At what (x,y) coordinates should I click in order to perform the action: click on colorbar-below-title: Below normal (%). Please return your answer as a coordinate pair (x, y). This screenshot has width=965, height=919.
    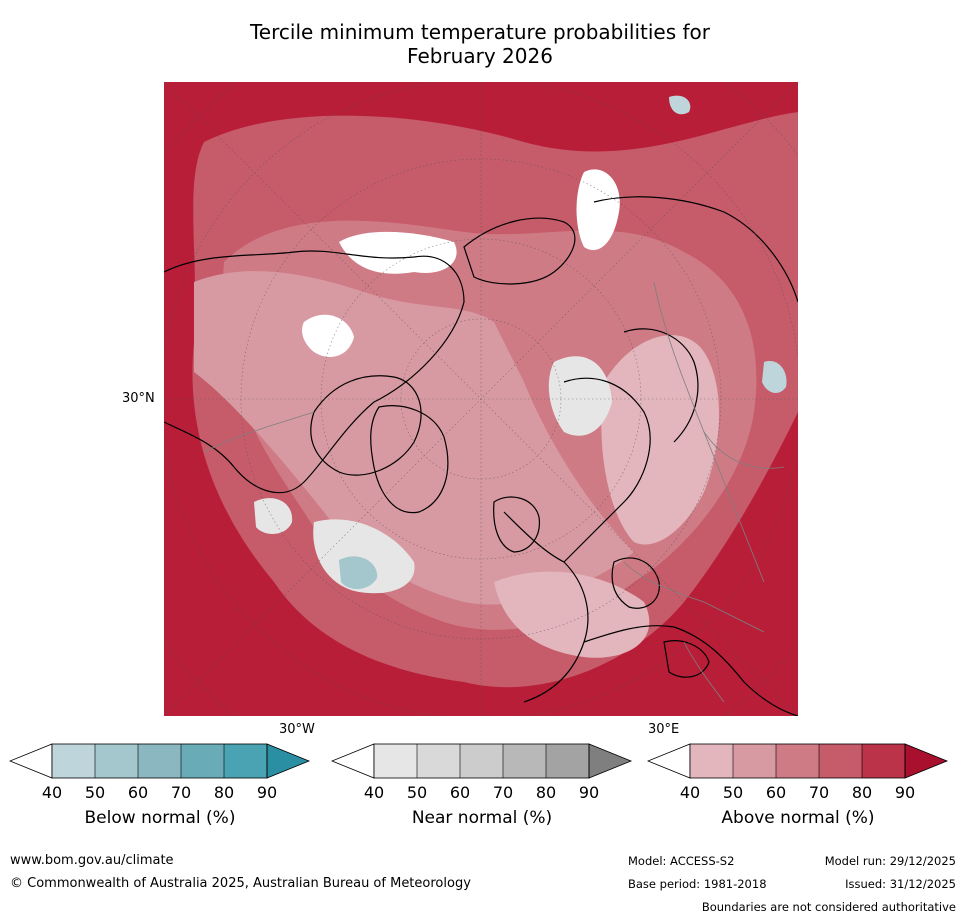
    Looking at the image, I should click on (160, 818).